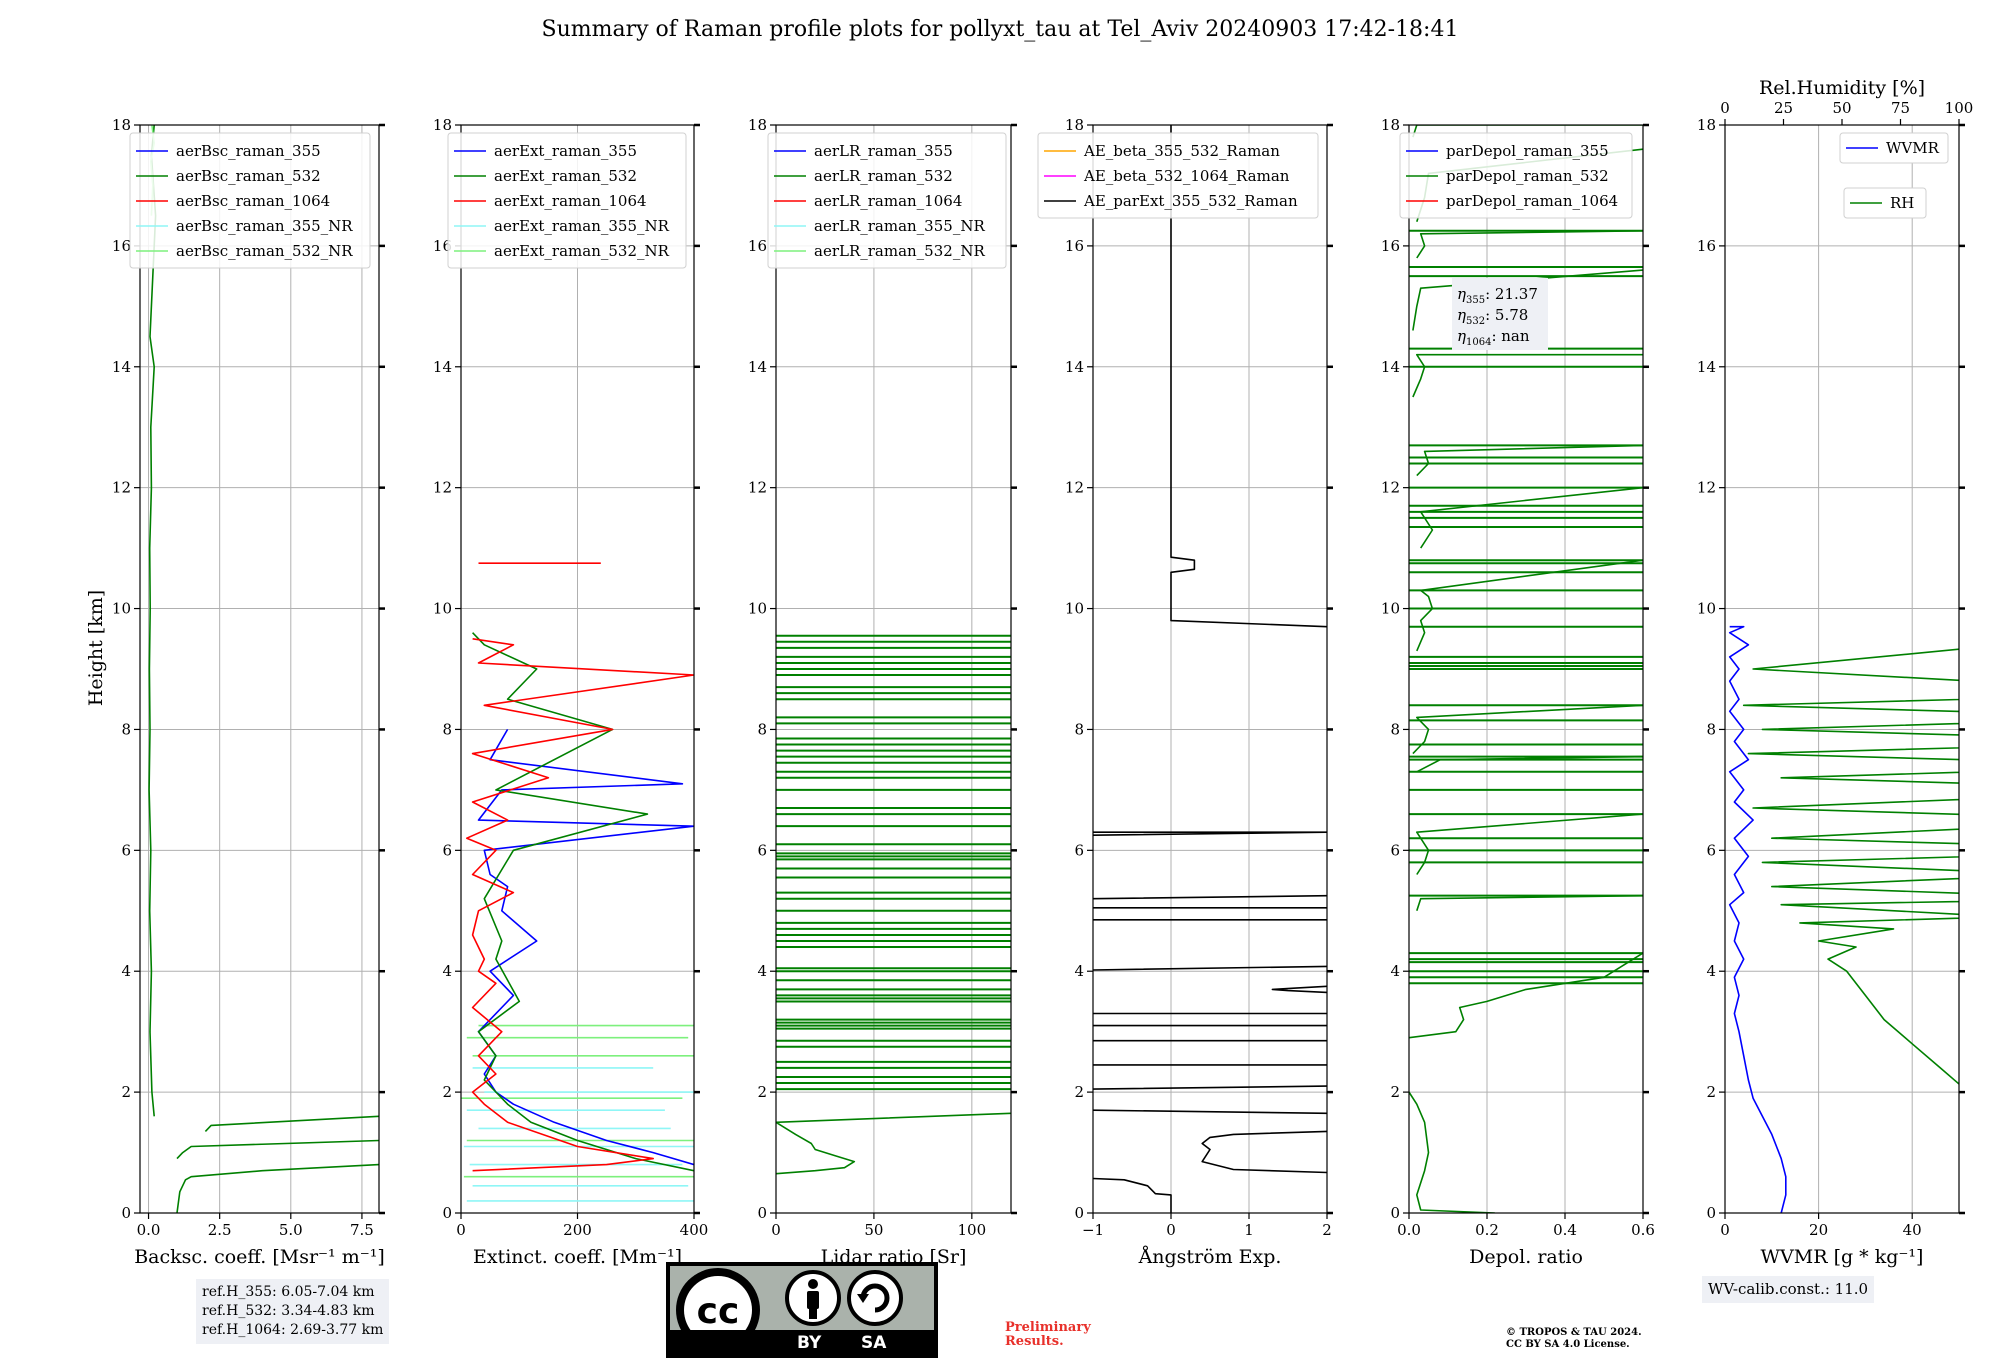 The width and height of the screenshot is (2000, 1360). Describe the element at coordinates (1181, 151) in the screenshot. I see `legend-label: AE_beta_355_532_Raman` at that location.